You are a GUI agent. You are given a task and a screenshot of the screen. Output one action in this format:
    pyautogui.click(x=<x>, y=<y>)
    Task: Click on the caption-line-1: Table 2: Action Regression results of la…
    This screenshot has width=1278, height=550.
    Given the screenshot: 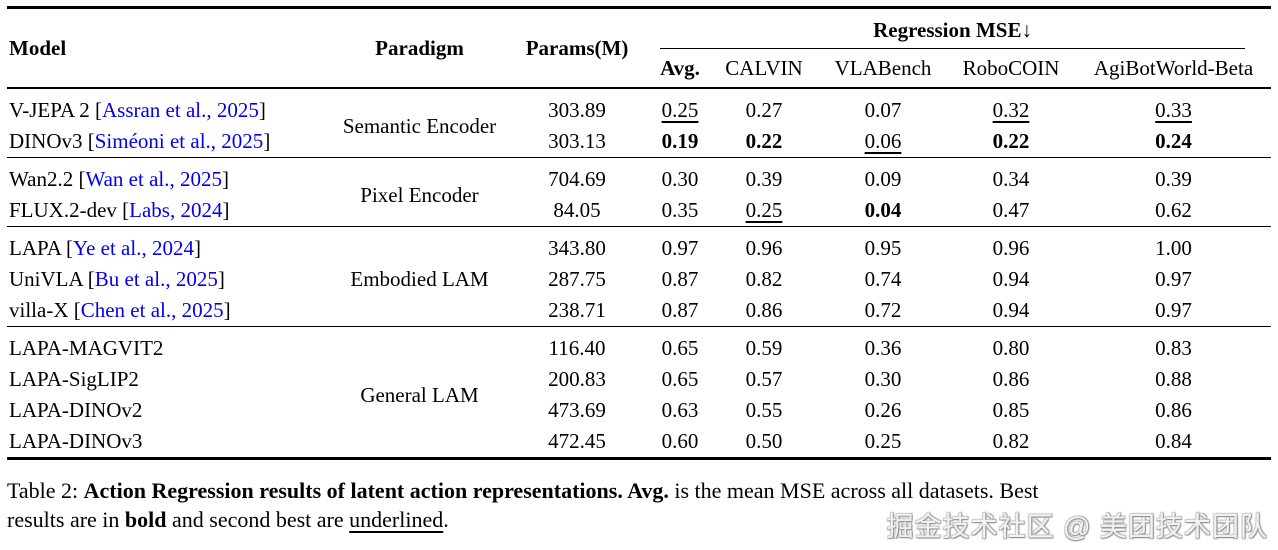 What is the action you would take?
    pyautogui.click(x=639, y=490)
    